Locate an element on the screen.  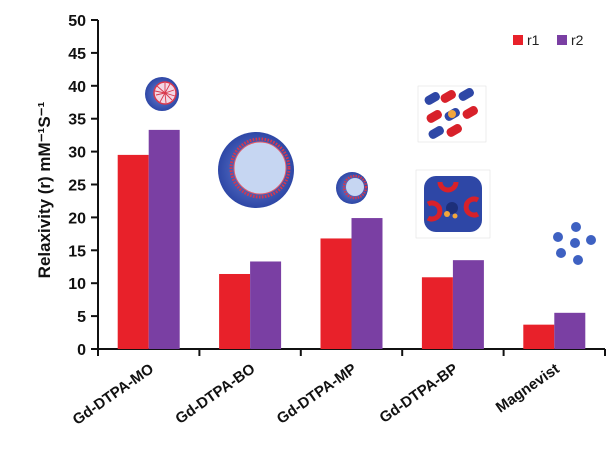
y-tick-label: 20 is located at coordinates (77, 218).